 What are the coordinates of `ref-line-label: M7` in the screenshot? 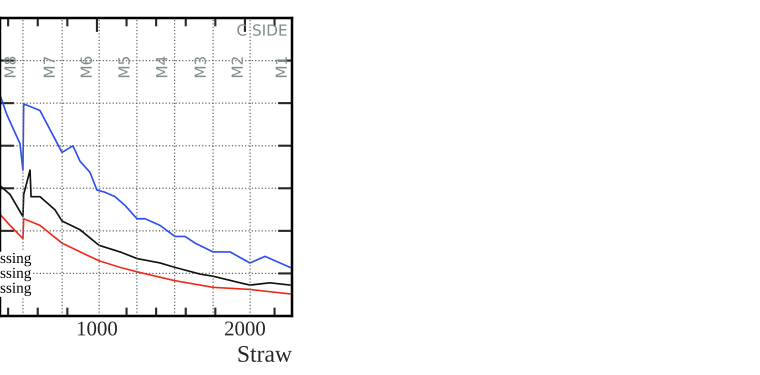 It's located at (49, 67).